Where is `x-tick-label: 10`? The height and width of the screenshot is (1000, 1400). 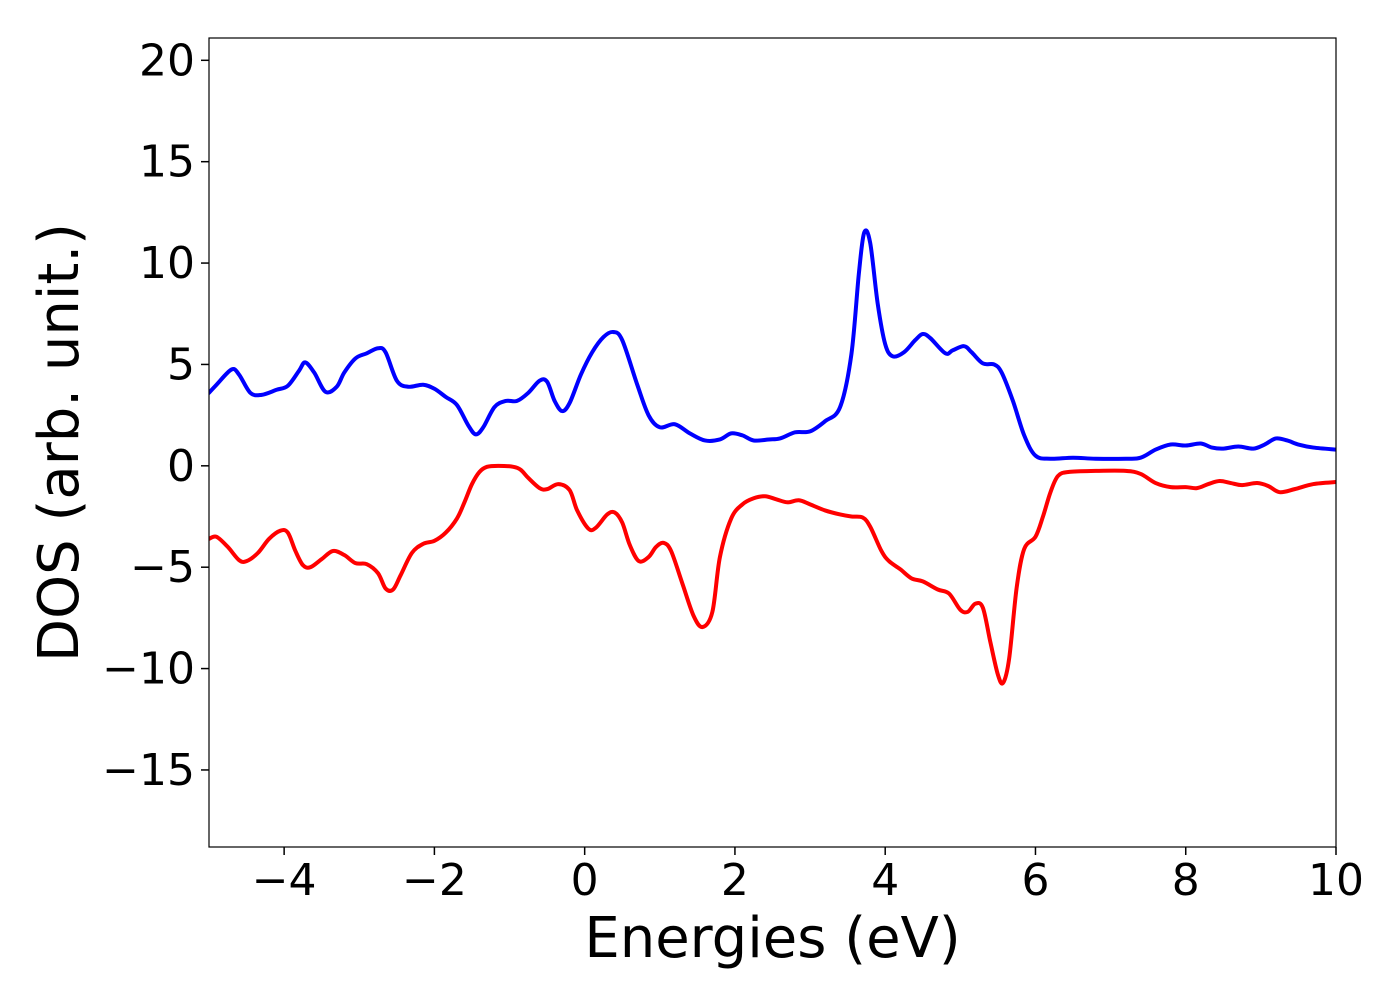 x-tick-label: 10 is located at coordinates (1336, 880).